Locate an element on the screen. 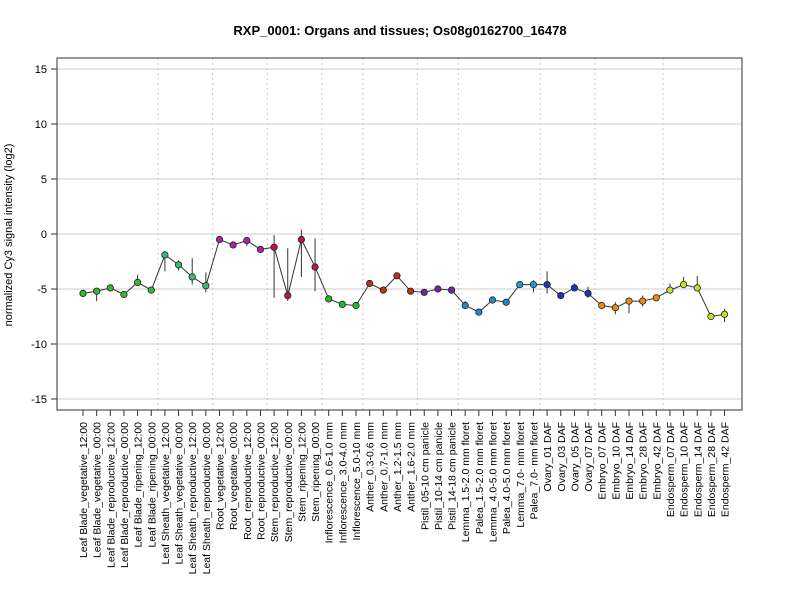  x-tick-label: Endosperm_07 DAF is located at coordinates (671, 469).